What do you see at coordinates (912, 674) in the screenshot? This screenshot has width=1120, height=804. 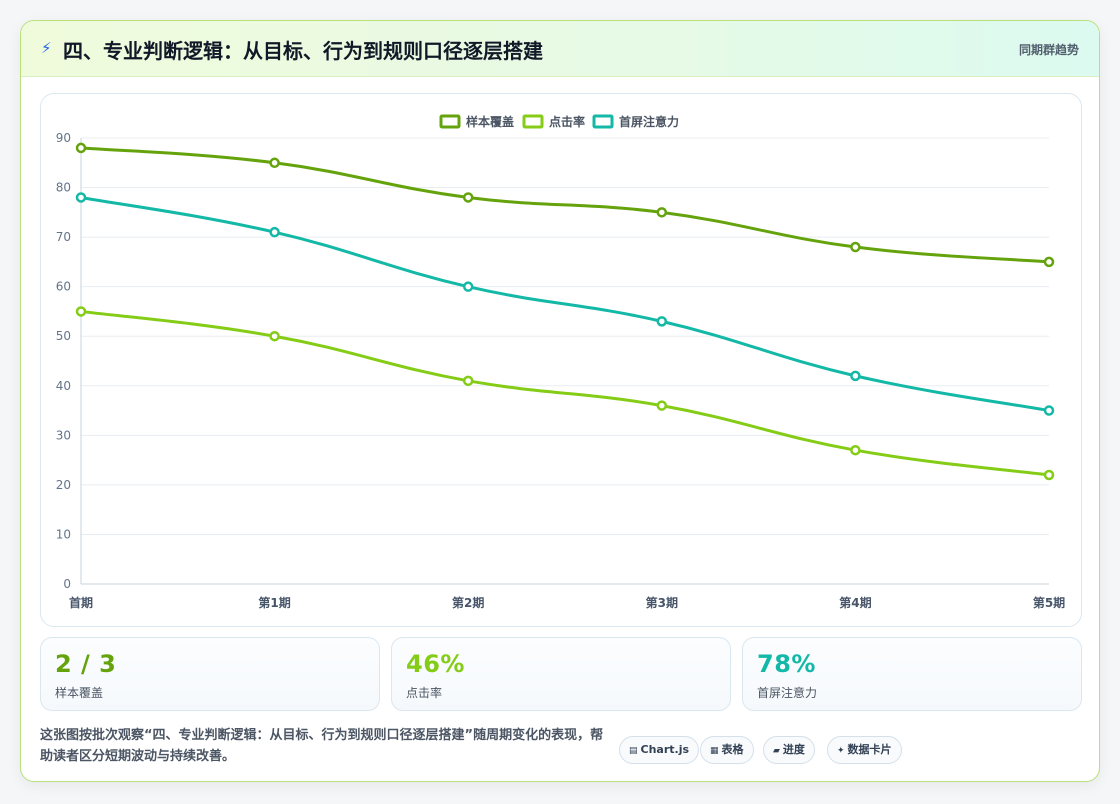 I see `stat-card-first-screen-attention: 78% 首屏注意力` at bounding box center [912, 674].